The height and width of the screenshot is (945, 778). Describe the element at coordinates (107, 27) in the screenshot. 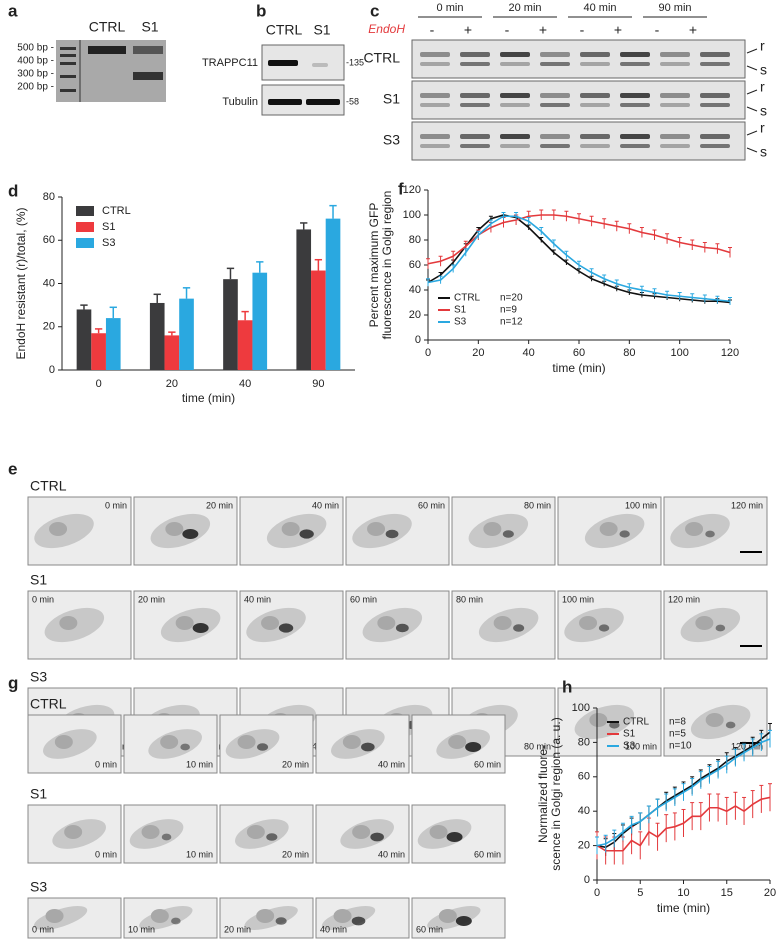

I see `lane-label: CTRL` at that location.